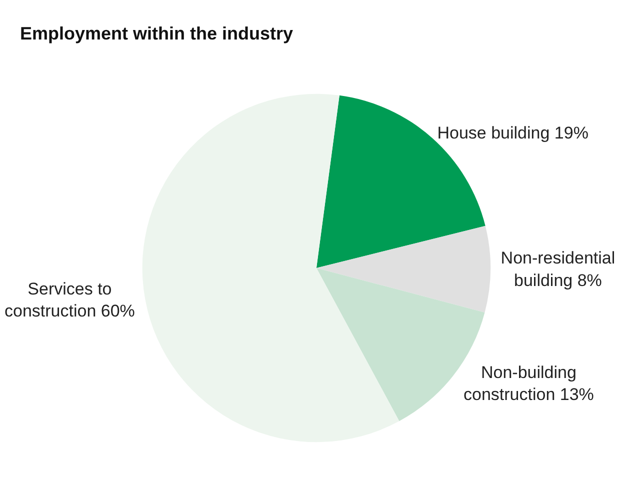 This screenshot has width=622, height=504. I want to click on slice-label: House building 19%, so click(512, 132).